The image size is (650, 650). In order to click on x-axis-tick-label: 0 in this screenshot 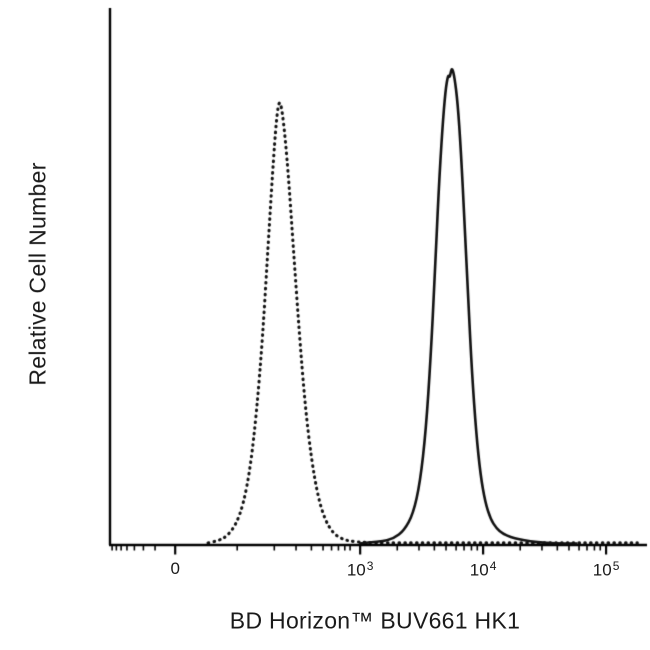, I will do `click(175, 568)`.